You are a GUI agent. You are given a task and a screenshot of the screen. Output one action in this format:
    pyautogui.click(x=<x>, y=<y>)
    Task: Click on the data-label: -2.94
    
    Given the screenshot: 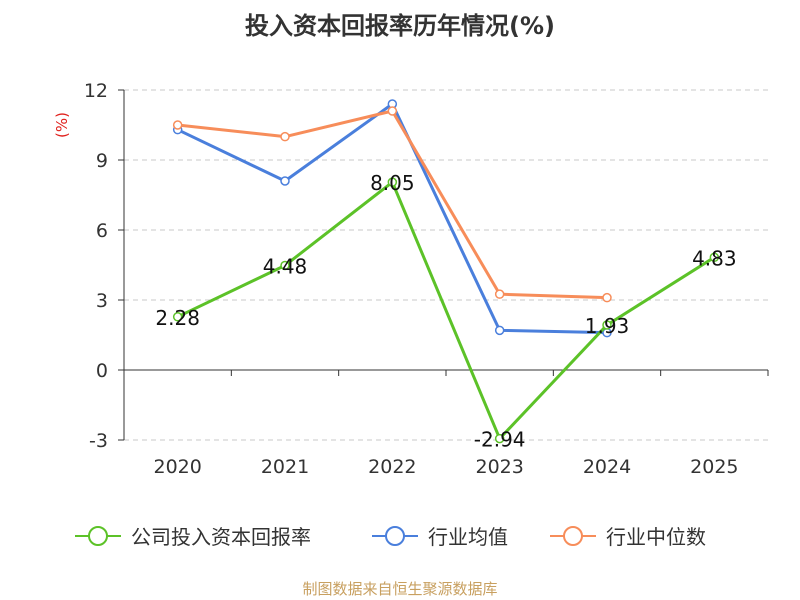 What is the action you would take?
    pyautogui.click(x=500, y=440)
    